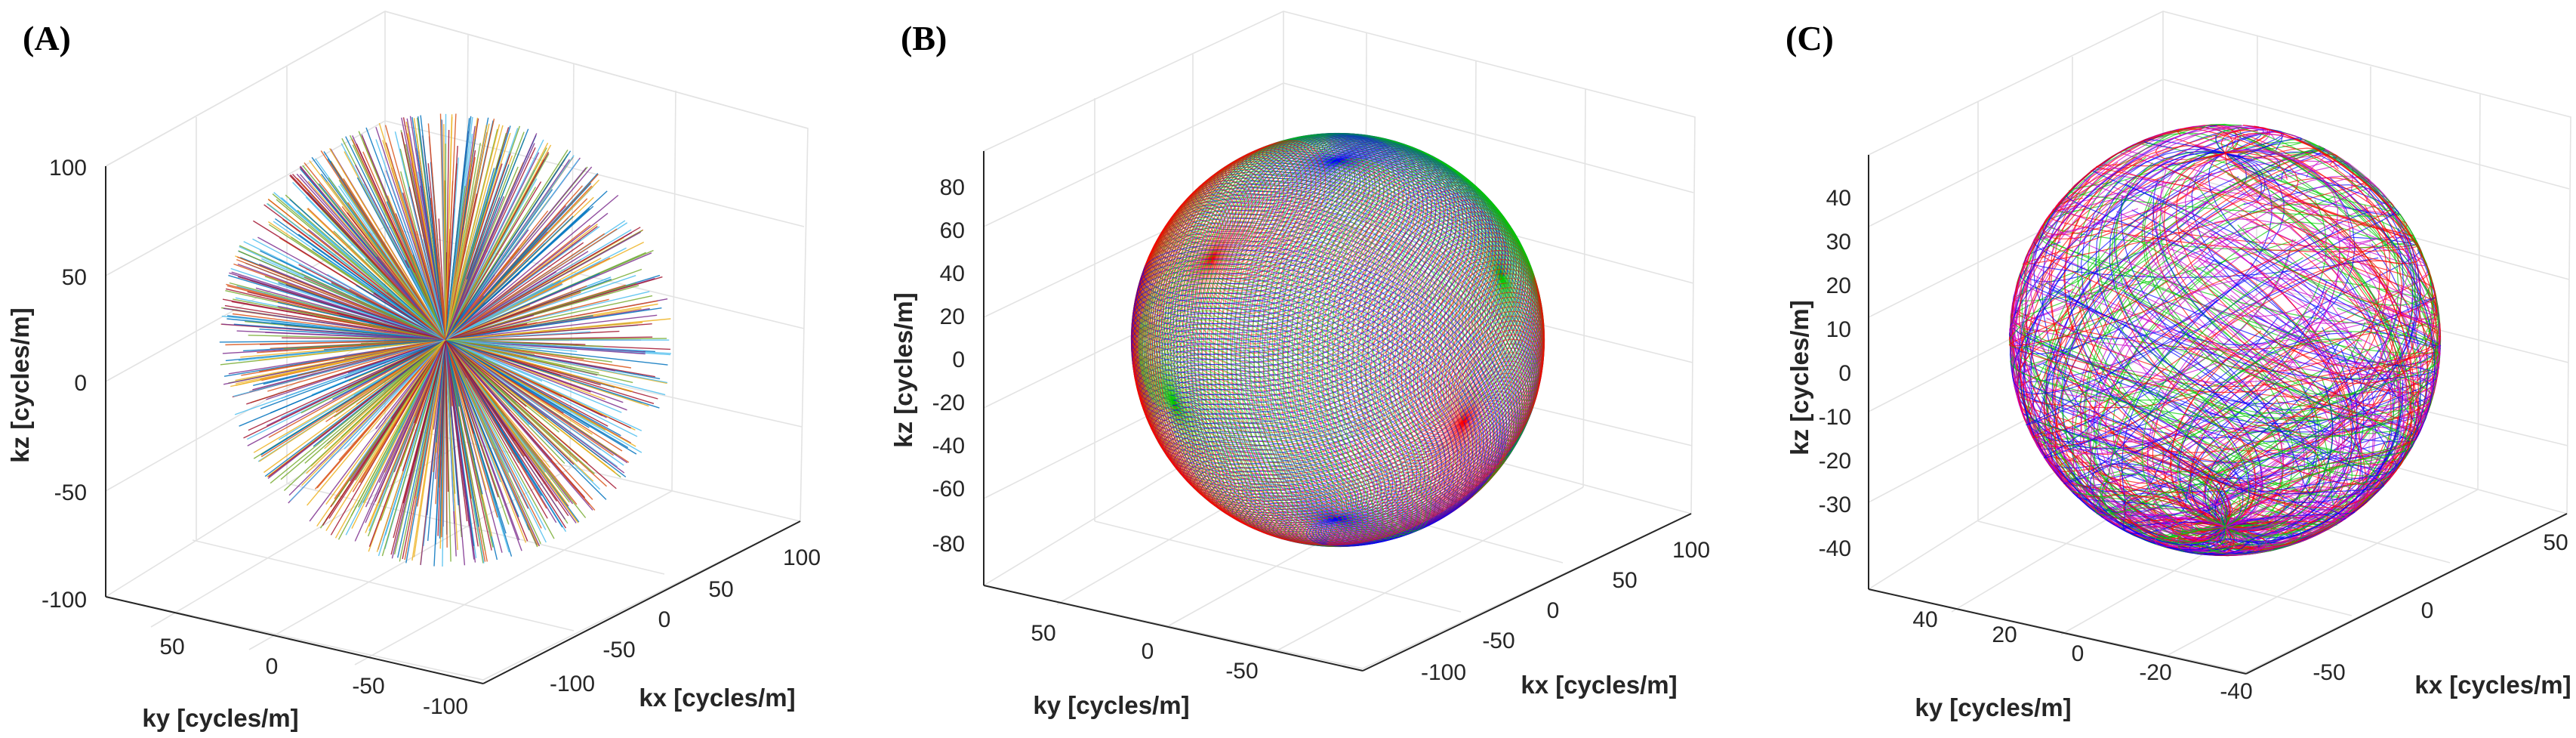 The height and width of the screenshot is (738, 2576). I want to click on panel-a-ztick-label: 0, so click(80, 383).